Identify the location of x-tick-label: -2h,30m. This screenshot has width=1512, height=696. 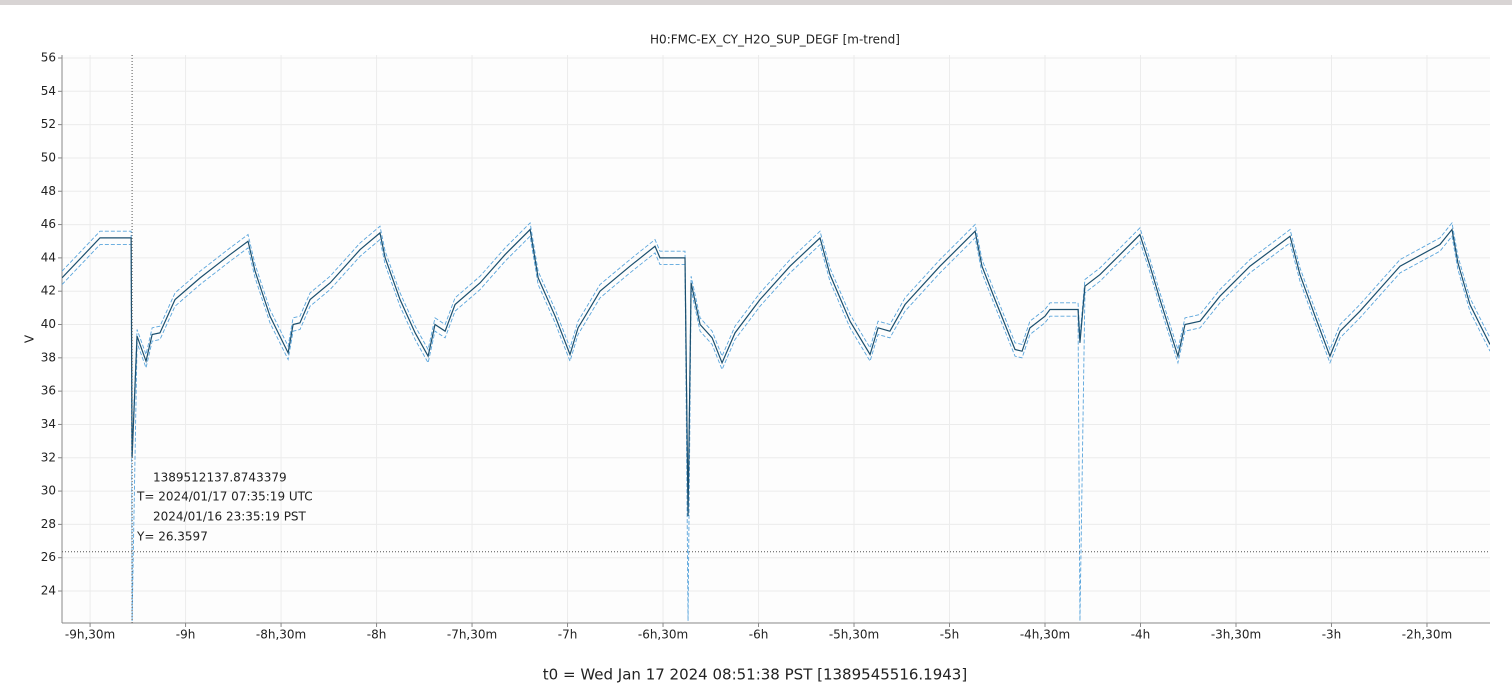
(1427, 635).